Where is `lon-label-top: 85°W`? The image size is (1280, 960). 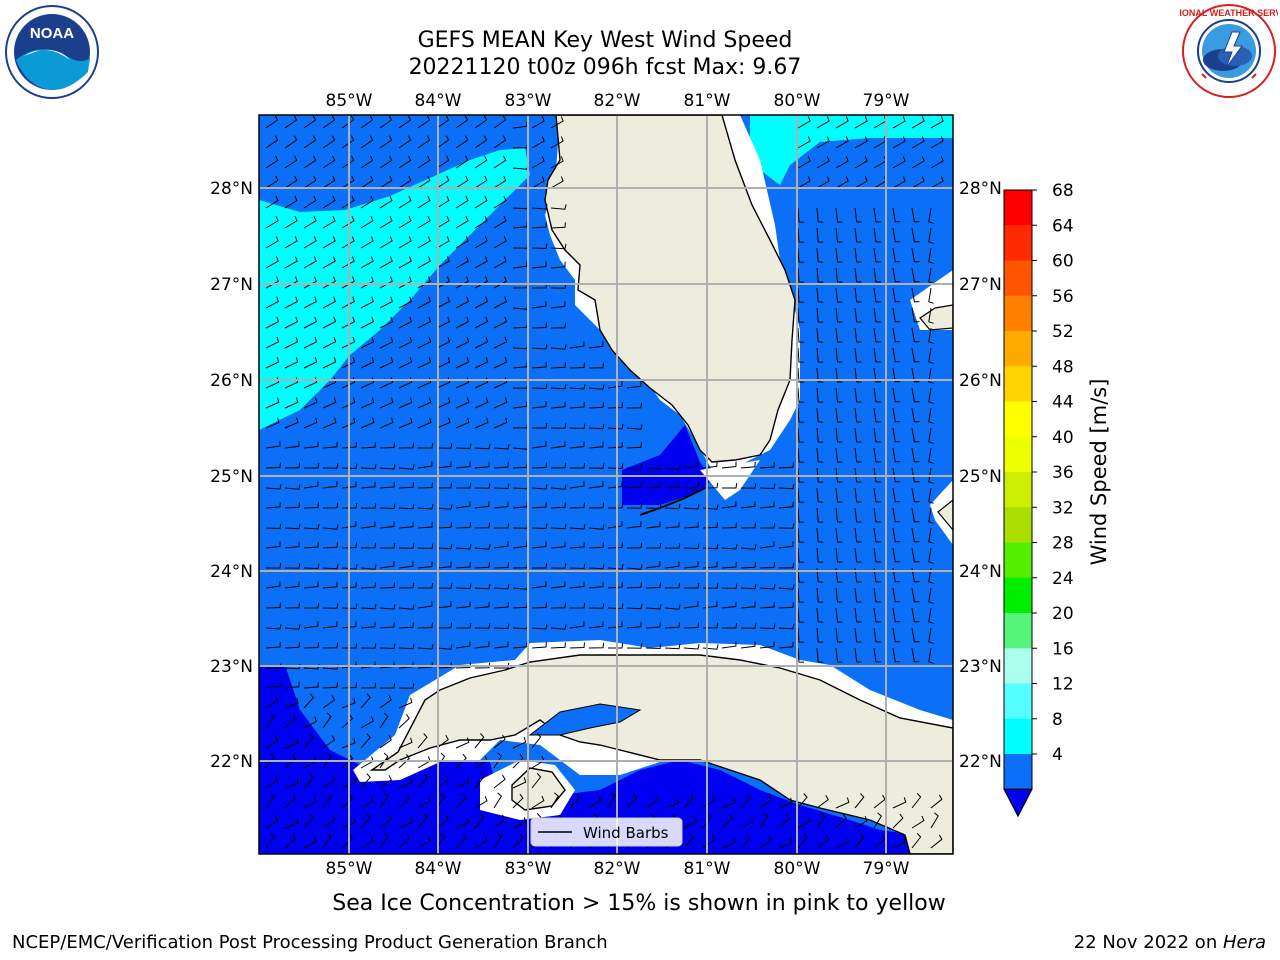 lon-label-top: 85°W is located at coordinates (349, 101).